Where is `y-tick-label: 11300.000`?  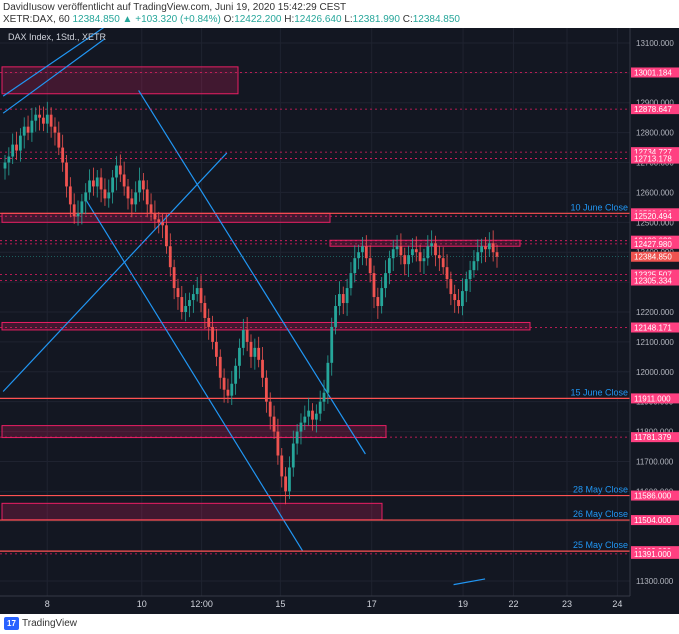 y-tick-label: 11300.000 is located at coordinates (655, 581).